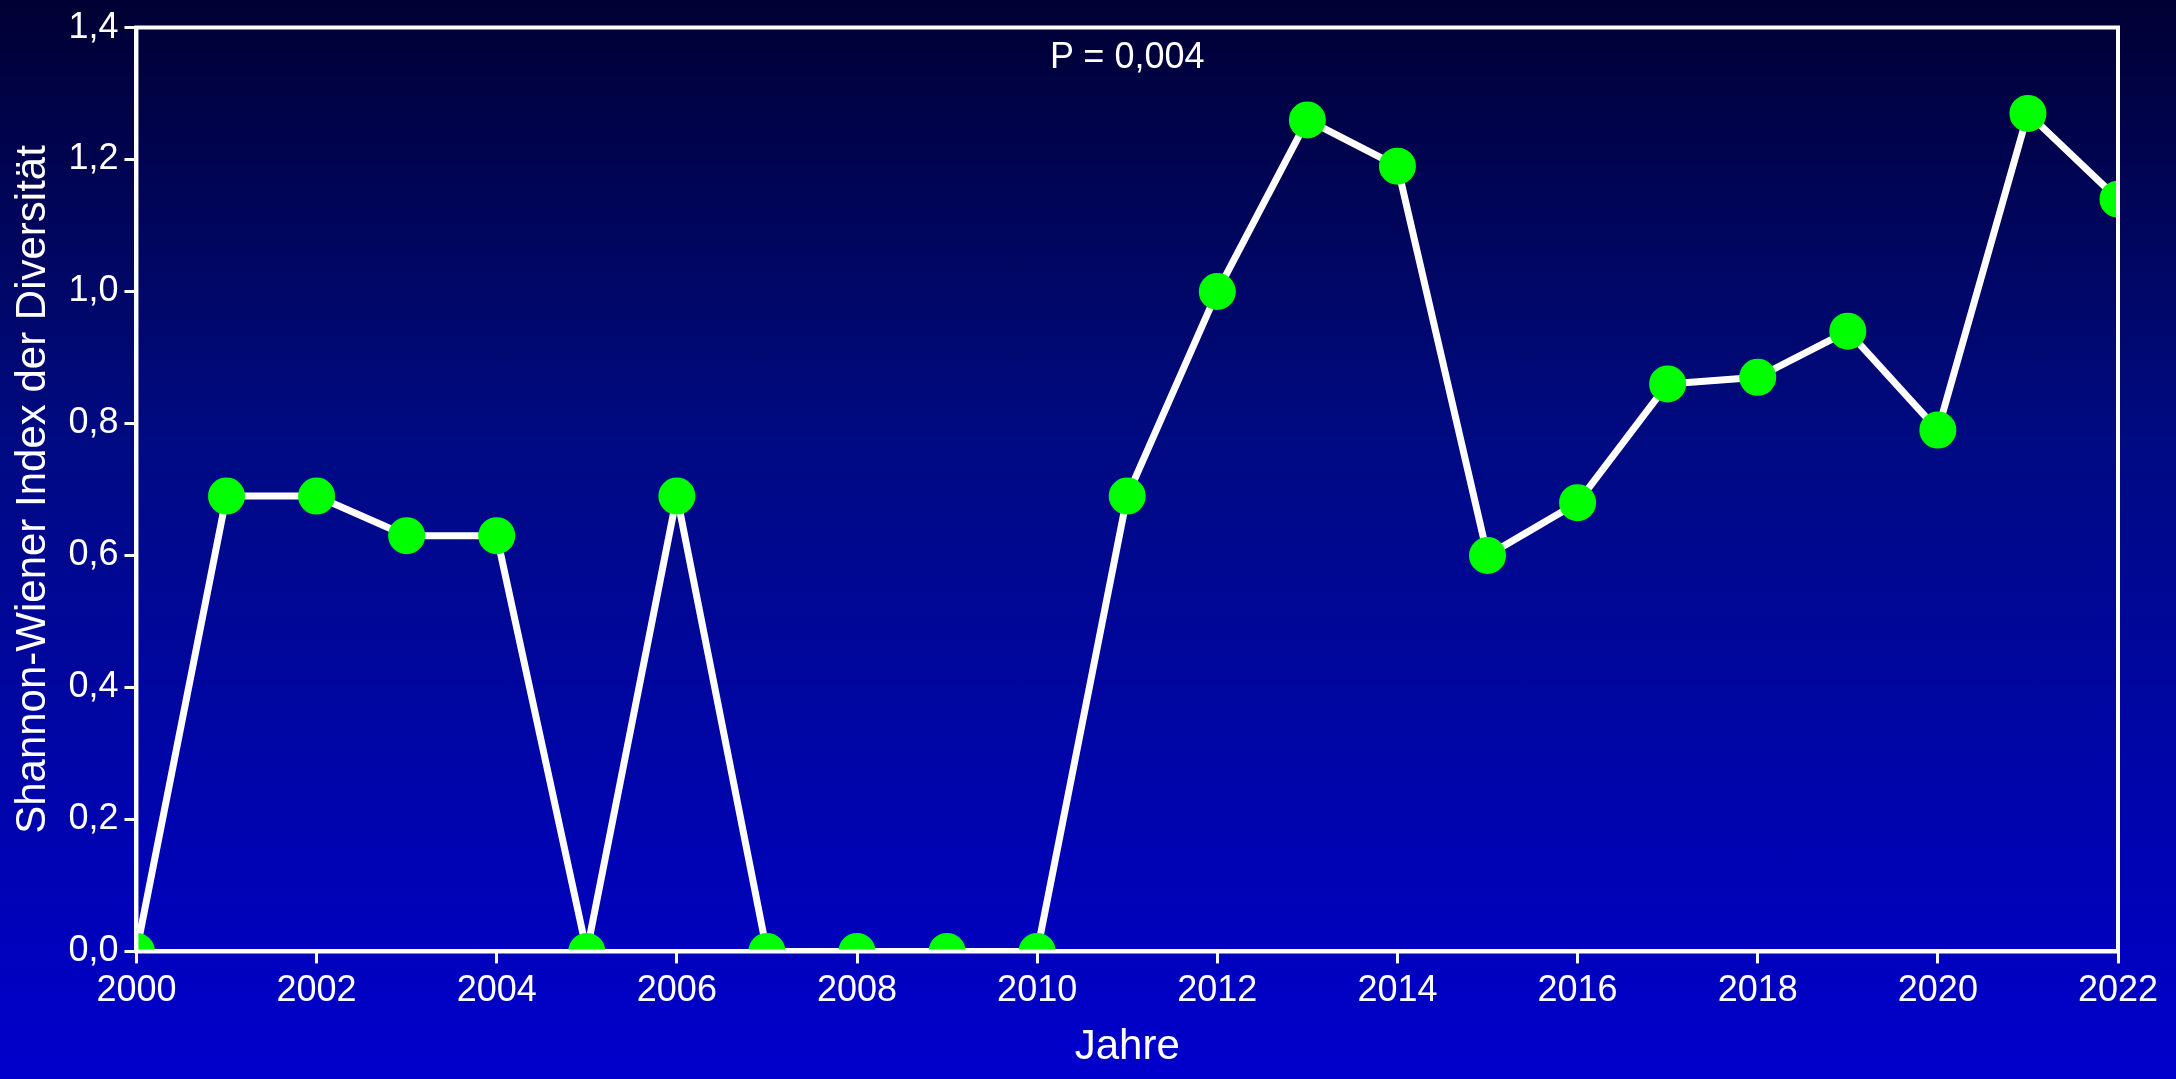 The width and height of the screenshot is (2176, 1079). Describe the element at coordinates (1397, 988) in the screenshot. I see `x-tick-label: 2014` at that location.